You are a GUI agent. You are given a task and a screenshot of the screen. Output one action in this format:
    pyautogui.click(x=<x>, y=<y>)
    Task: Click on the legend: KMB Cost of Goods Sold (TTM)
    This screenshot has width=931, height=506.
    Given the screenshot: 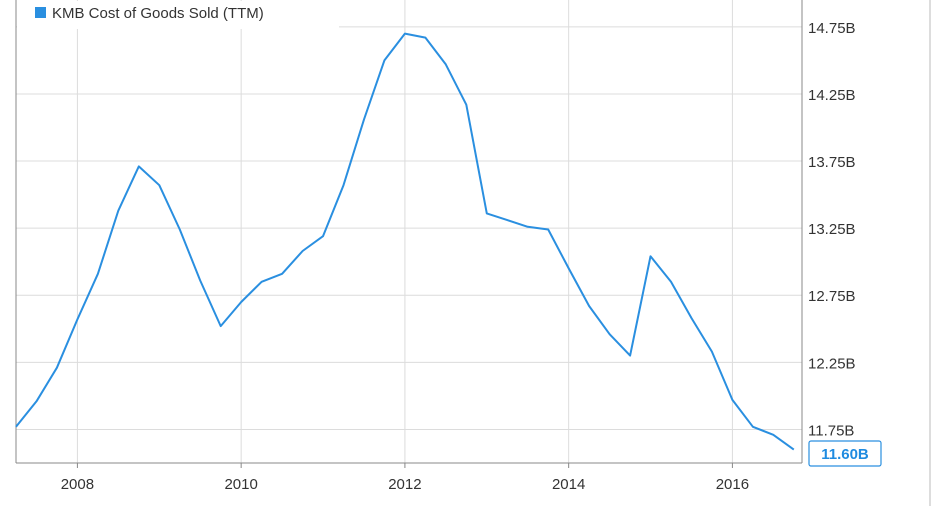 What is the action you would take?
    pyautogui.click(x=178, y=15)
    